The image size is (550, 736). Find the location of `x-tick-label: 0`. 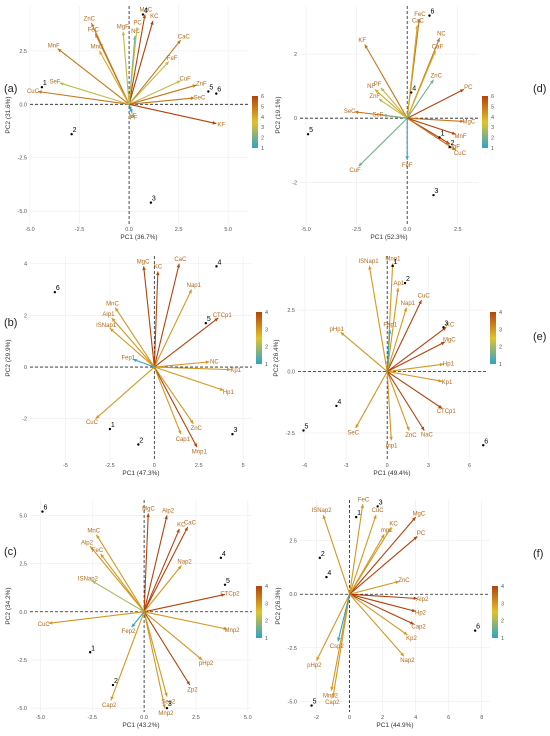

x-tick-label: 0 is located at coordinates (349, 718).